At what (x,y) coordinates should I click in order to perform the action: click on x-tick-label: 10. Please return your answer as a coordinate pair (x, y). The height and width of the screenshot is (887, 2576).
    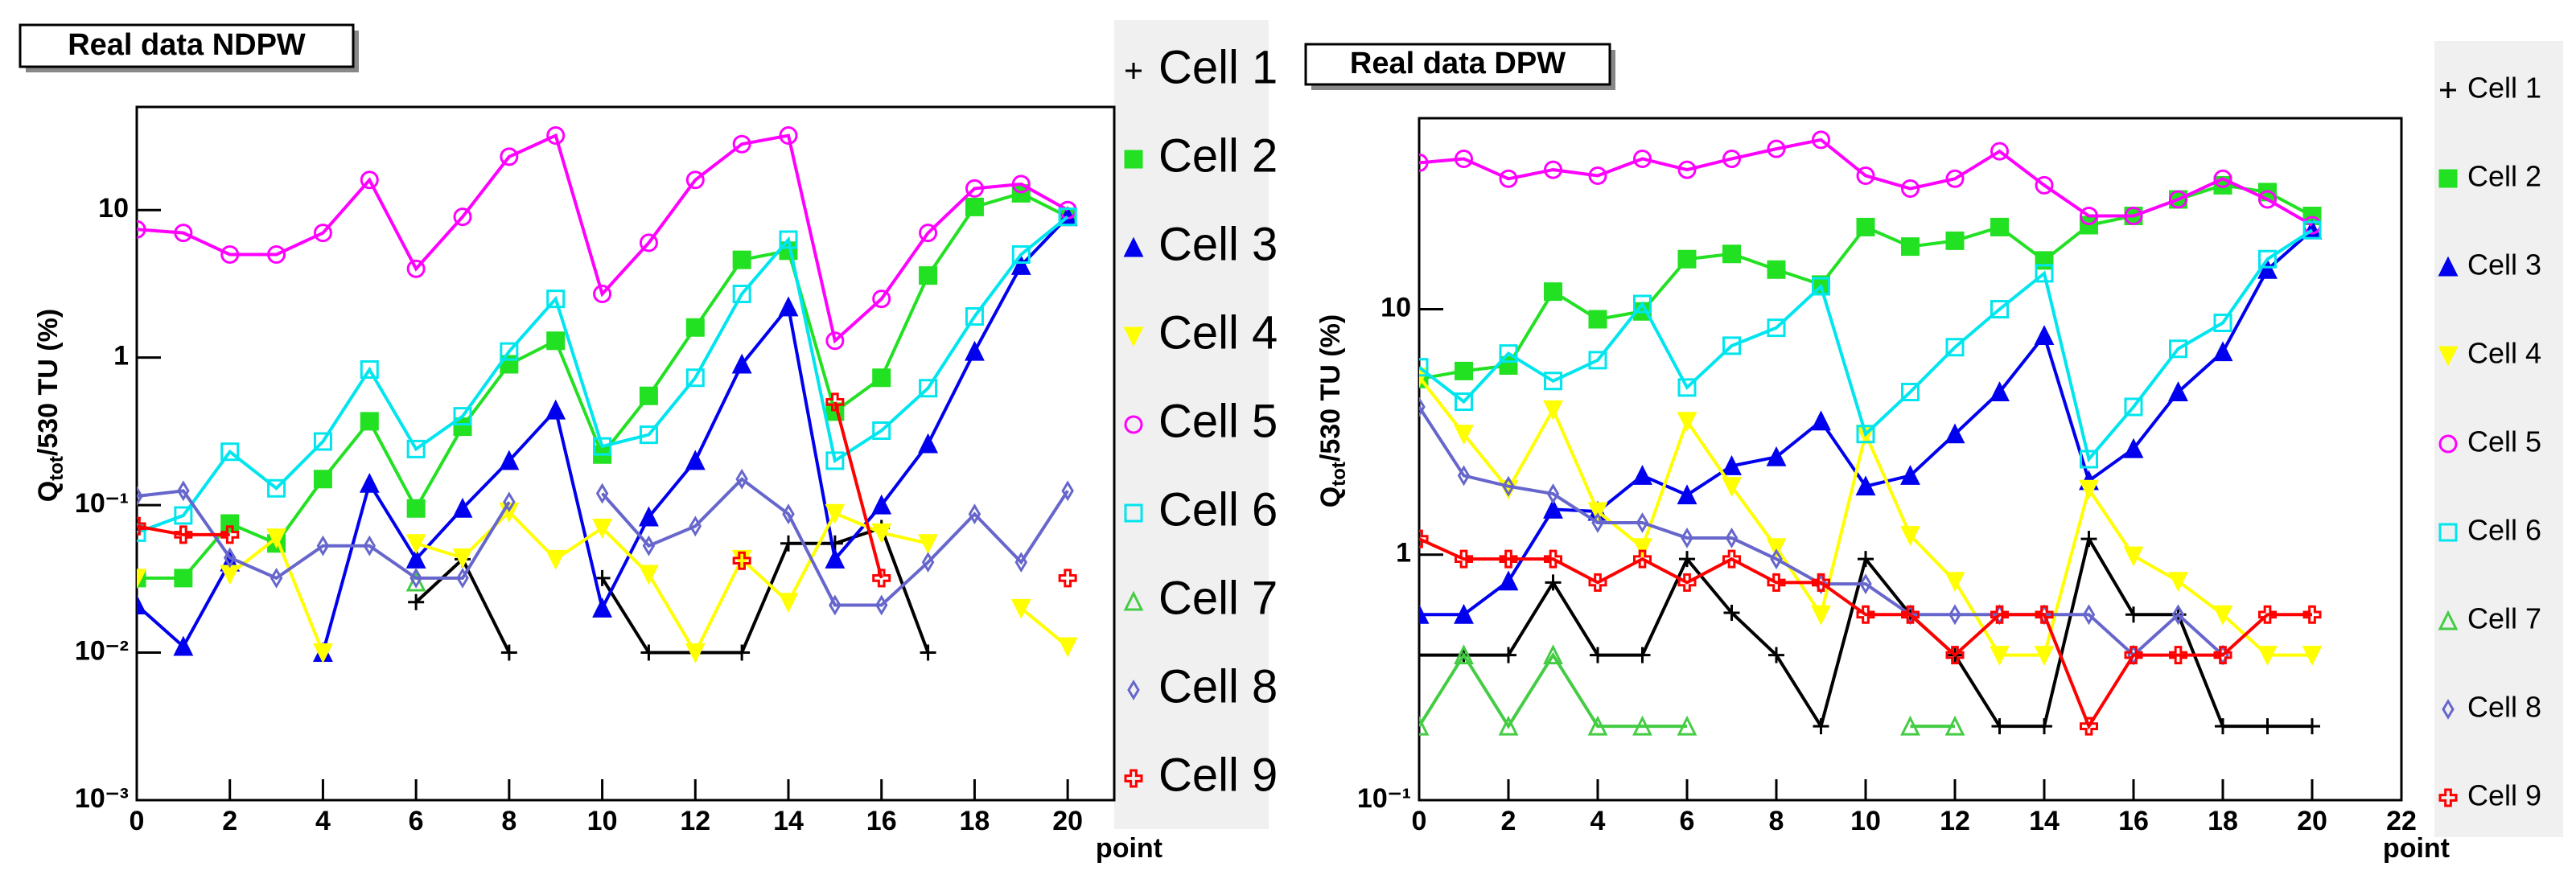
    Looking at the image, I should click on (602, 821).